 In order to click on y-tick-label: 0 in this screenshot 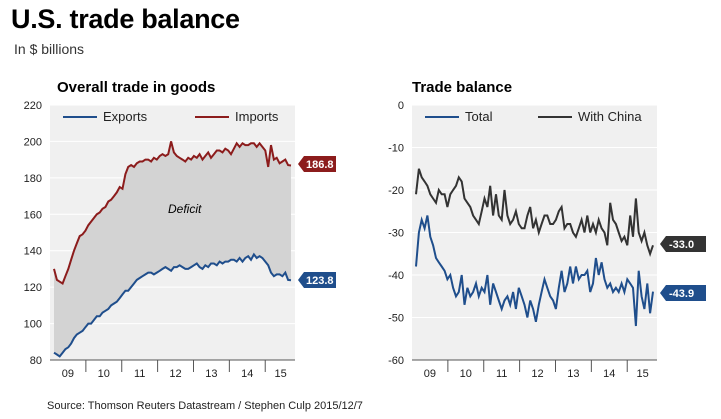, I will do `click(401, 106)`.